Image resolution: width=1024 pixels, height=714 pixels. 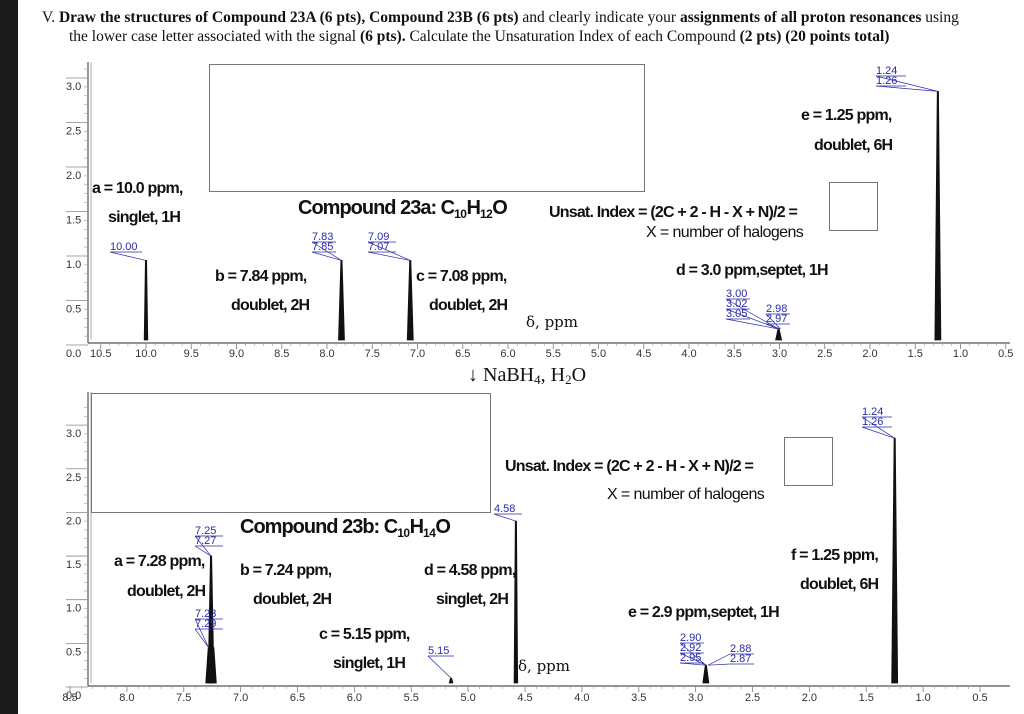 What do you see at coordinates (322, 237) in the screenshot?
I see `svg-text: 7.83` at bounding box center [322, 237].